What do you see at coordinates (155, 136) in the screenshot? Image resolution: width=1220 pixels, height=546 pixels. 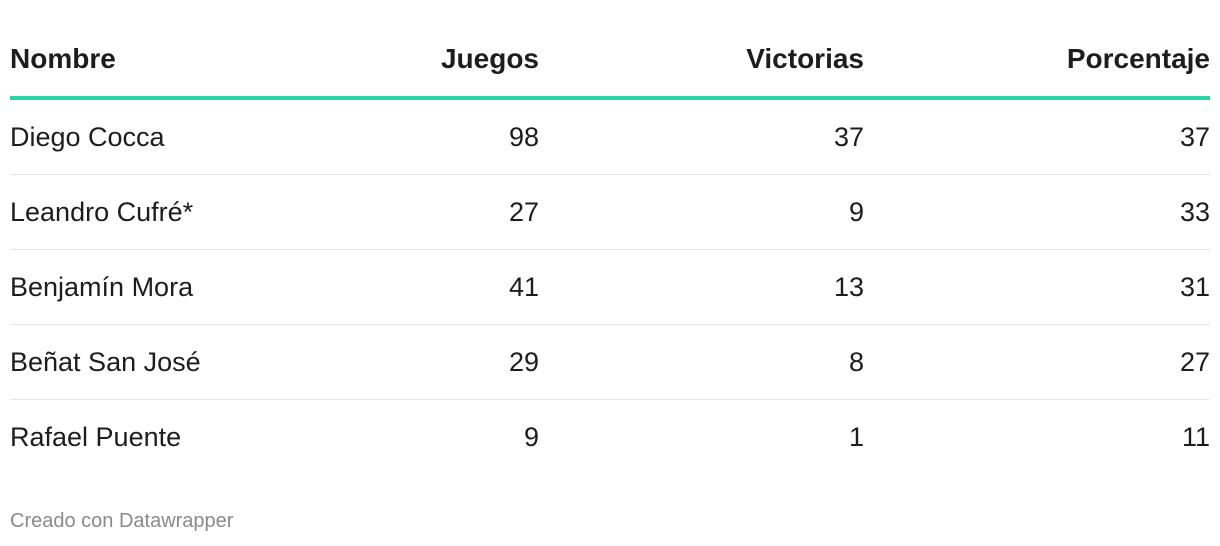 I see `cell-nombre: Diego Cocca` at bounding box center [155, 136].